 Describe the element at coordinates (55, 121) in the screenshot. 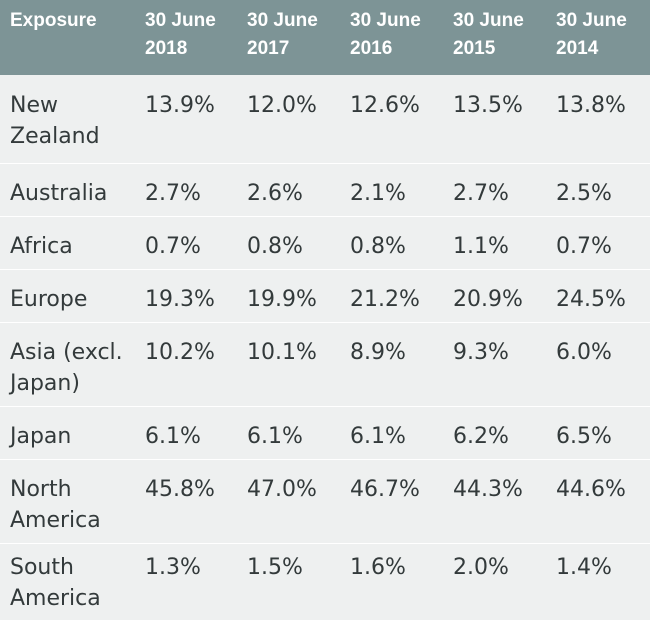

I see `row-label: New Zealand` at that location.